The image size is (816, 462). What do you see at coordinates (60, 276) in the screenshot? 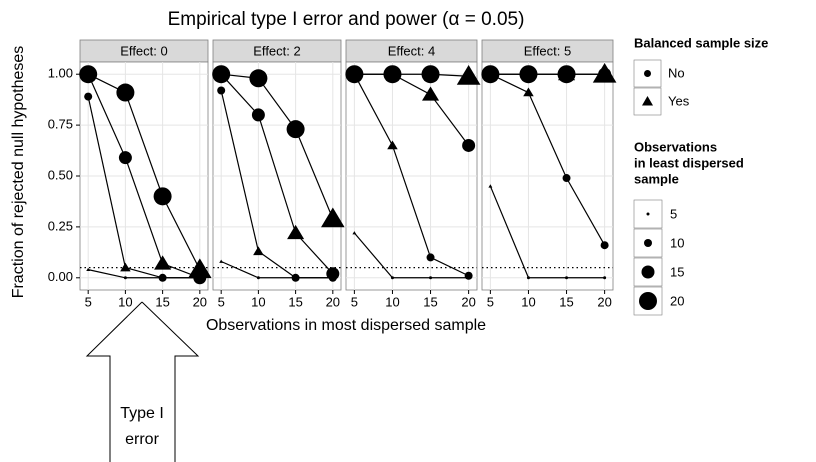
I see `y-tick-label: 0.00` at bounding box center [60, 276].